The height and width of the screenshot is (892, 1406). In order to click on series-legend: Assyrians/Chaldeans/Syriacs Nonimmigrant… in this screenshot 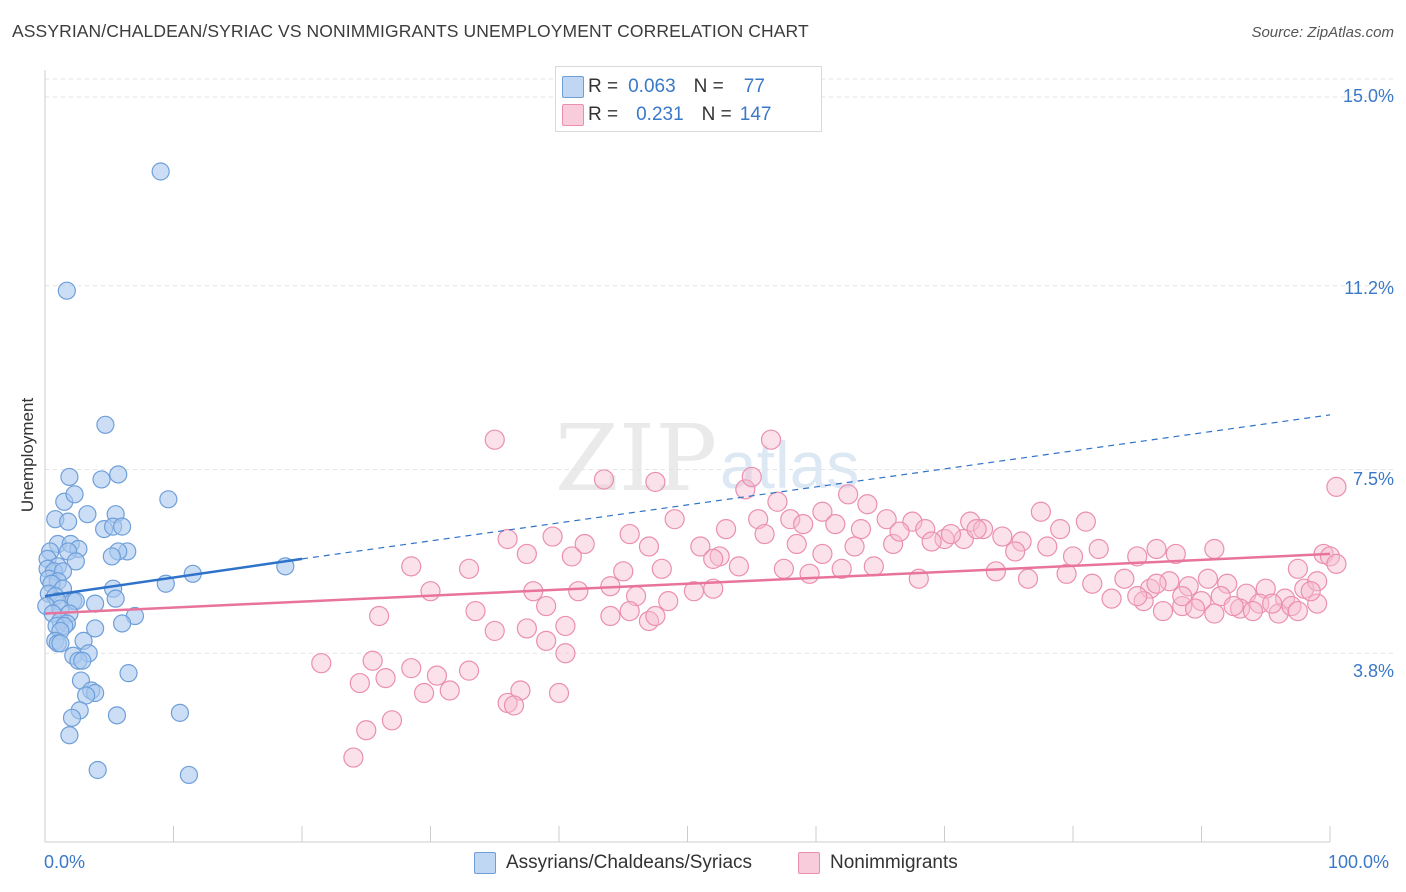, I will do `click(703, 864)`.